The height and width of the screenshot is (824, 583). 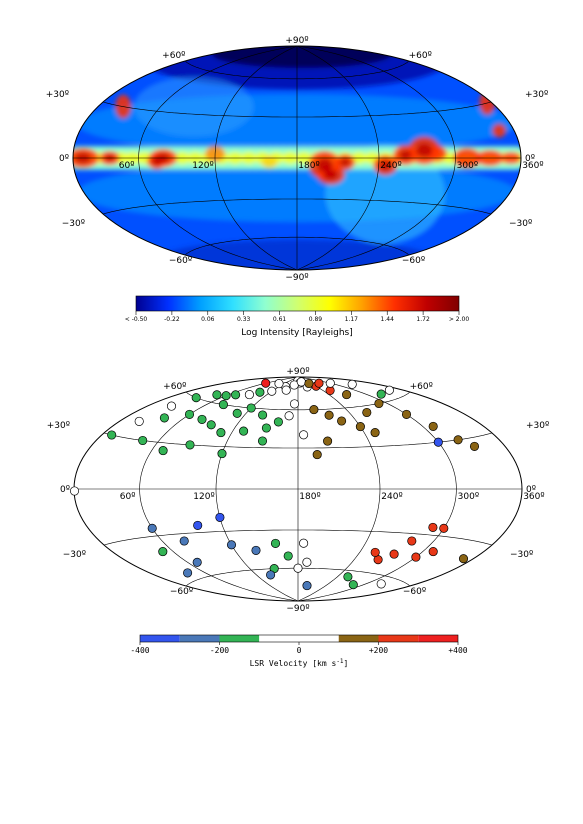 I want to click on lon-label: 120º, so click(x=203, y=497).